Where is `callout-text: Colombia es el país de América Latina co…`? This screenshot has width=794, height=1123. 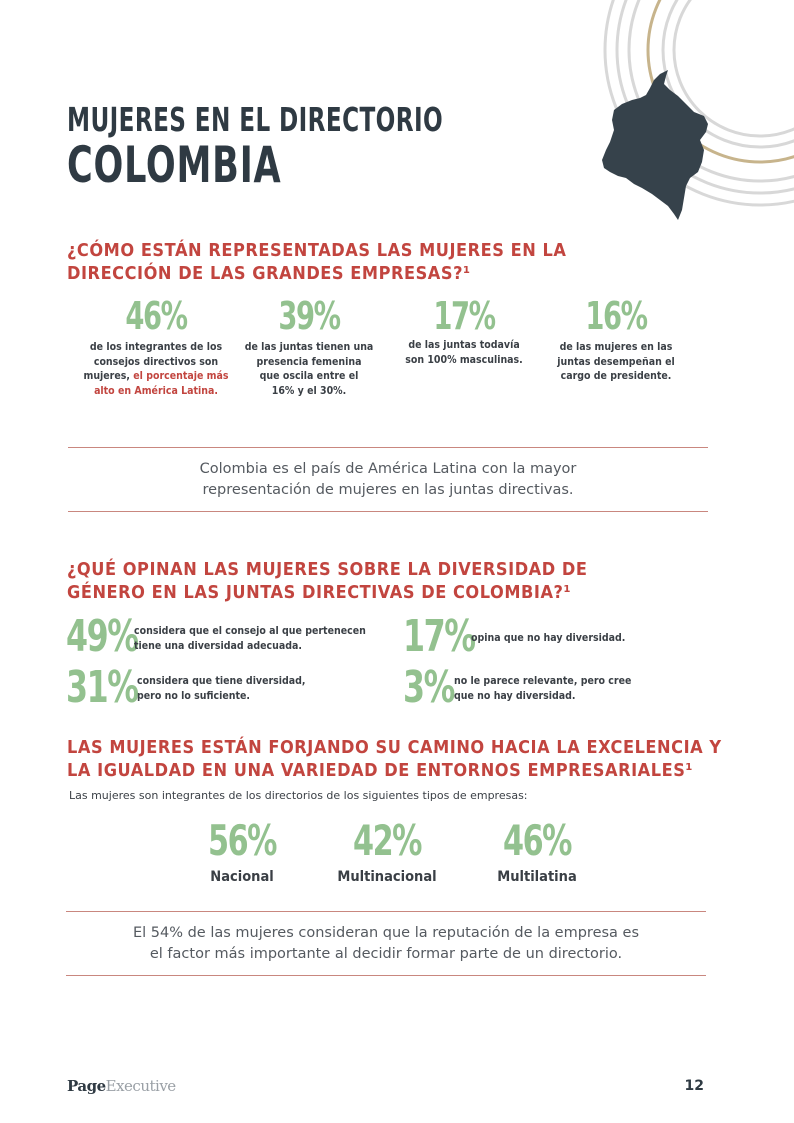 callout-text: Colombia es el país de América Latina co… is located at coordinates (388, 479).